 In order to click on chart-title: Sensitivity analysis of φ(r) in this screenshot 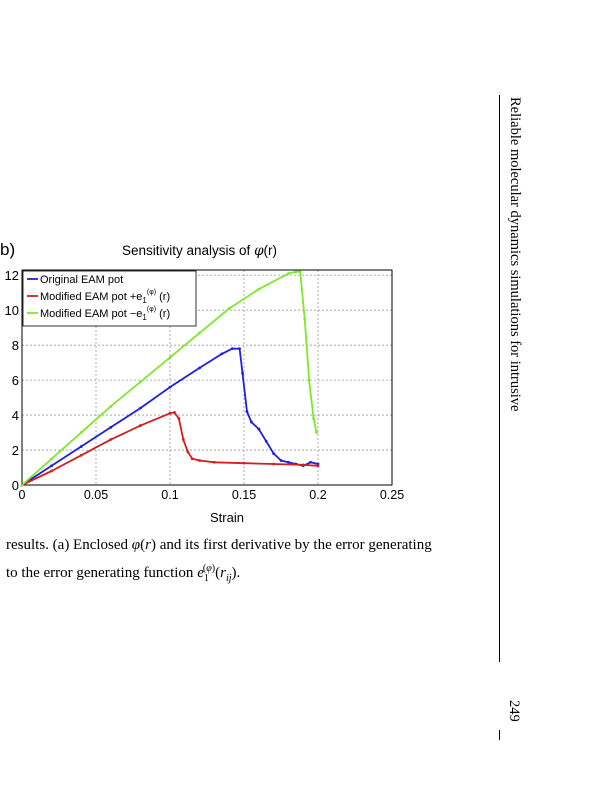, I will do `click(199, 251)`.